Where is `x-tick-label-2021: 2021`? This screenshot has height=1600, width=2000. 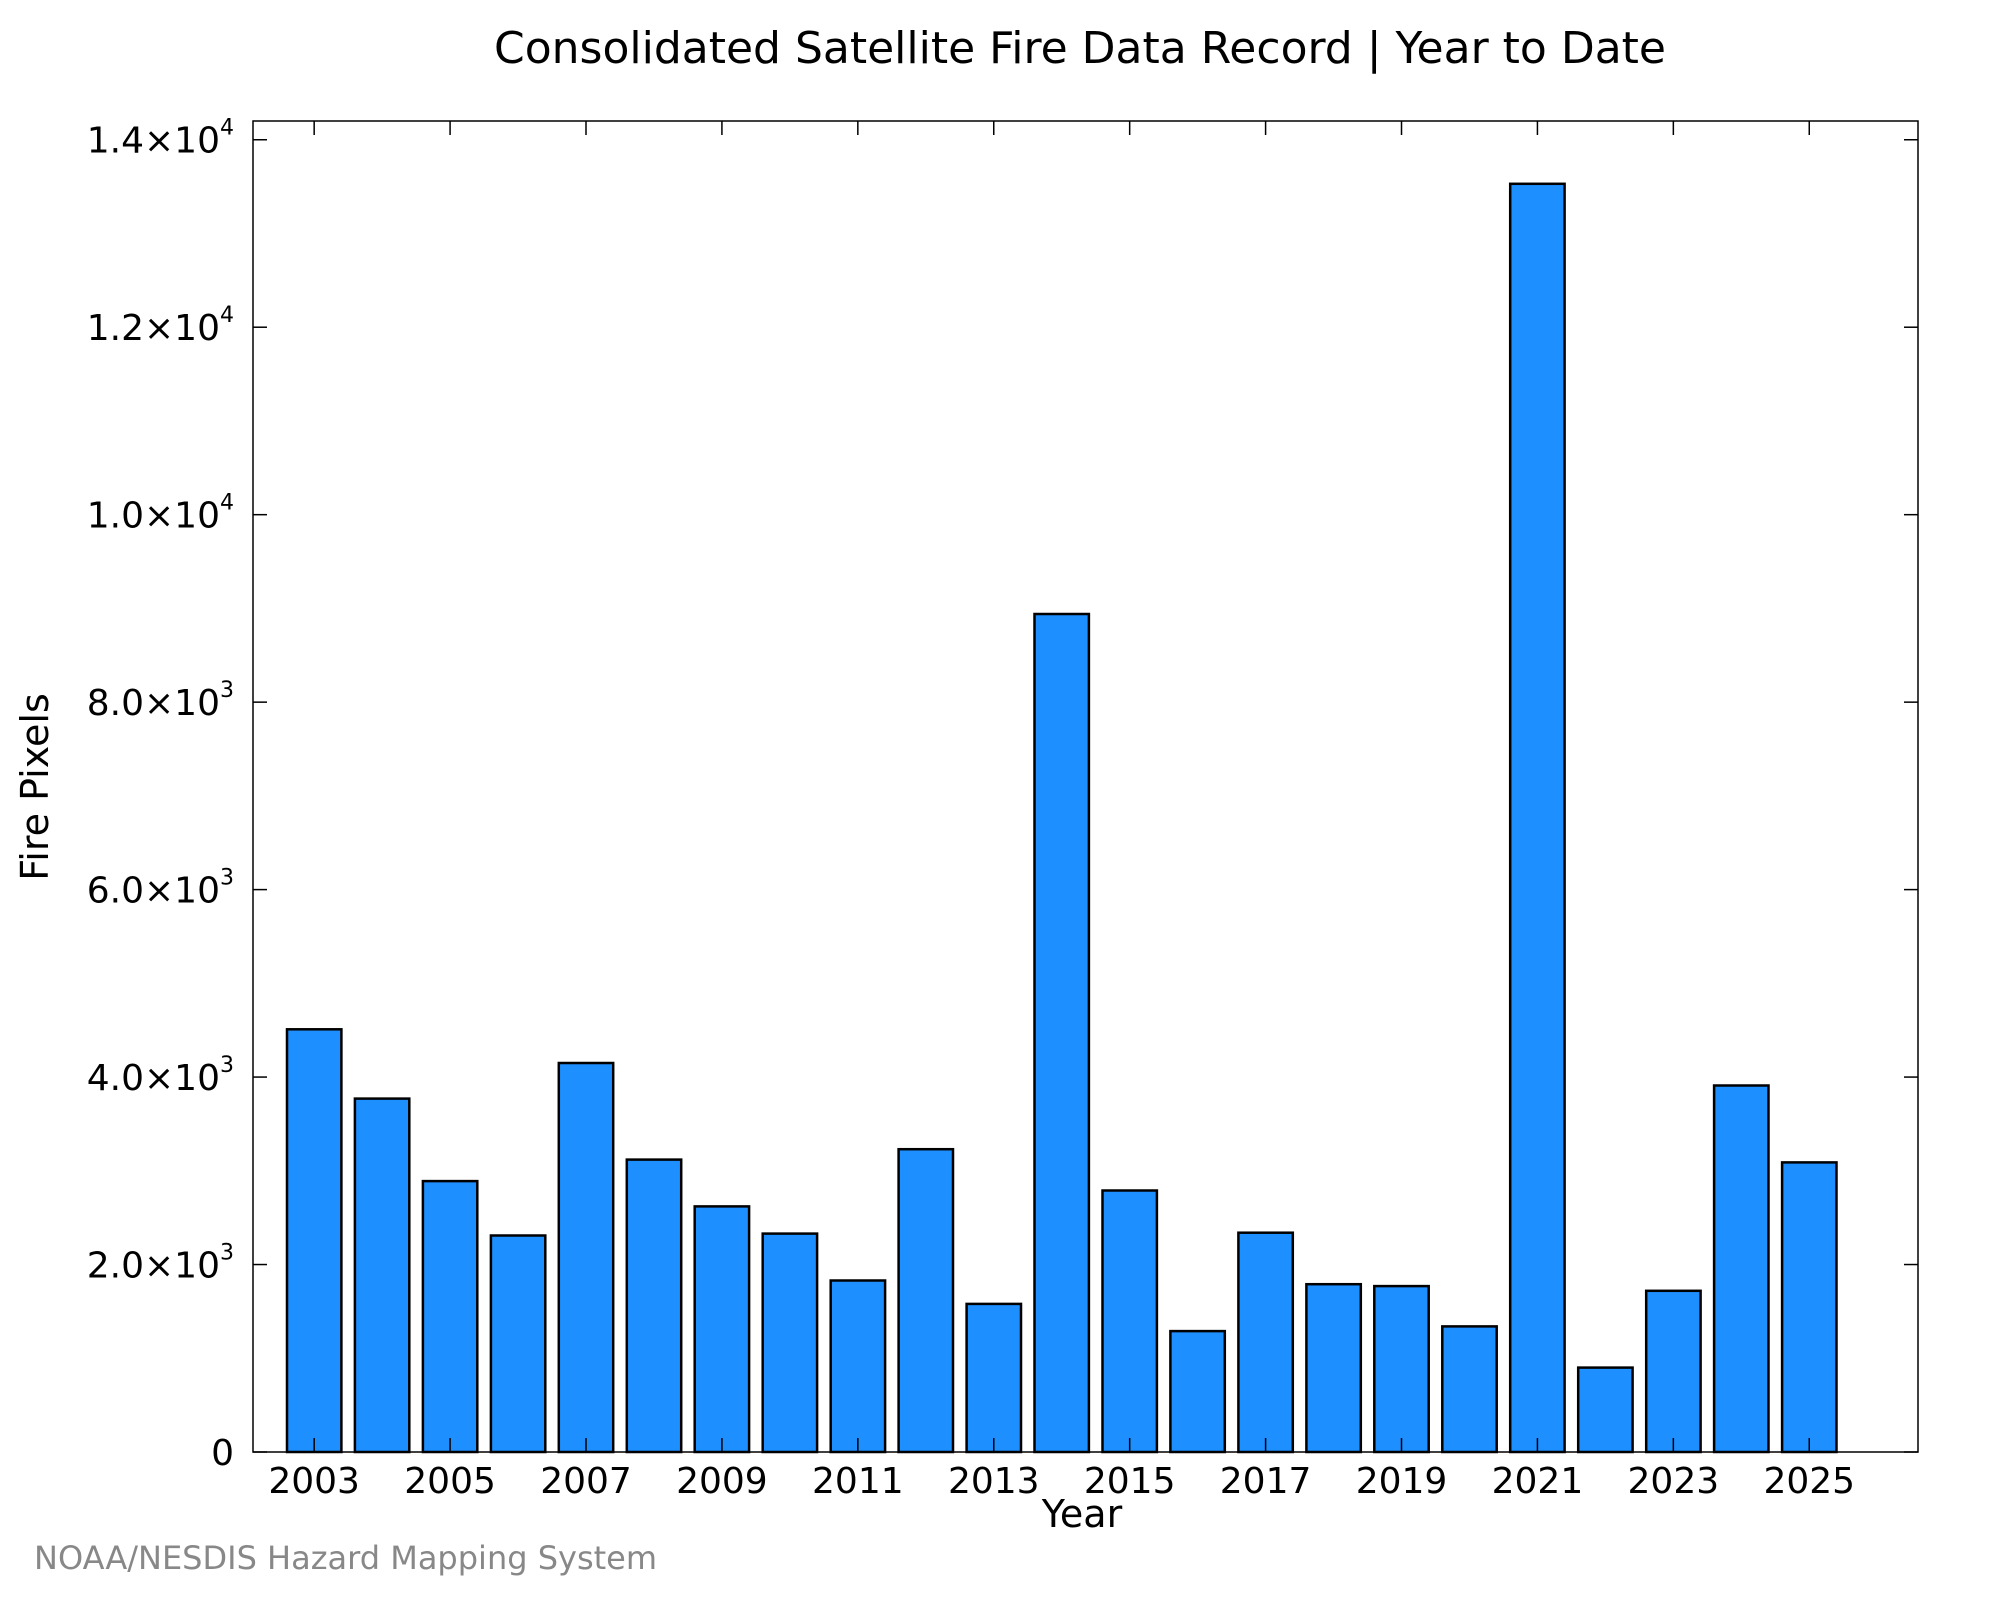
x-tick-label-2021: 2021 is located at coordinates (1538, 1481).